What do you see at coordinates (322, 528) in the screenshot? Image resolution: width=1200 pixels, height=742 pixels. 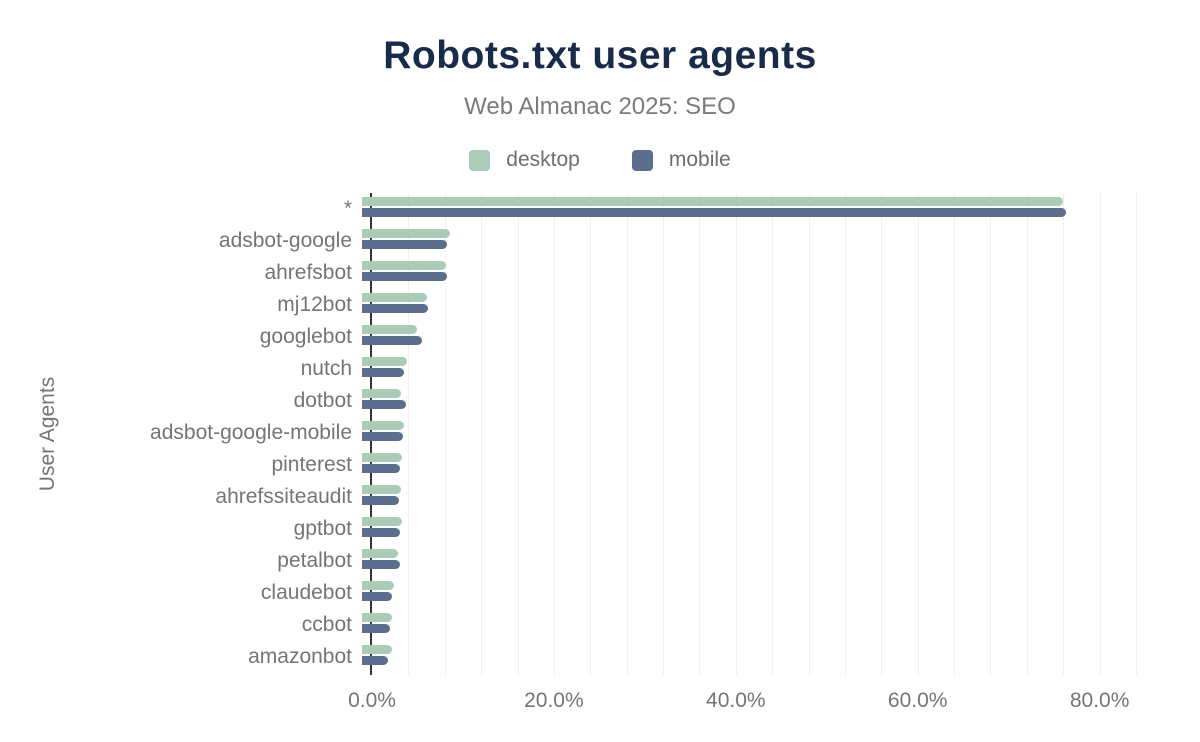 I see `y-axis-label: gptbot` at bounding box center [322, 528].